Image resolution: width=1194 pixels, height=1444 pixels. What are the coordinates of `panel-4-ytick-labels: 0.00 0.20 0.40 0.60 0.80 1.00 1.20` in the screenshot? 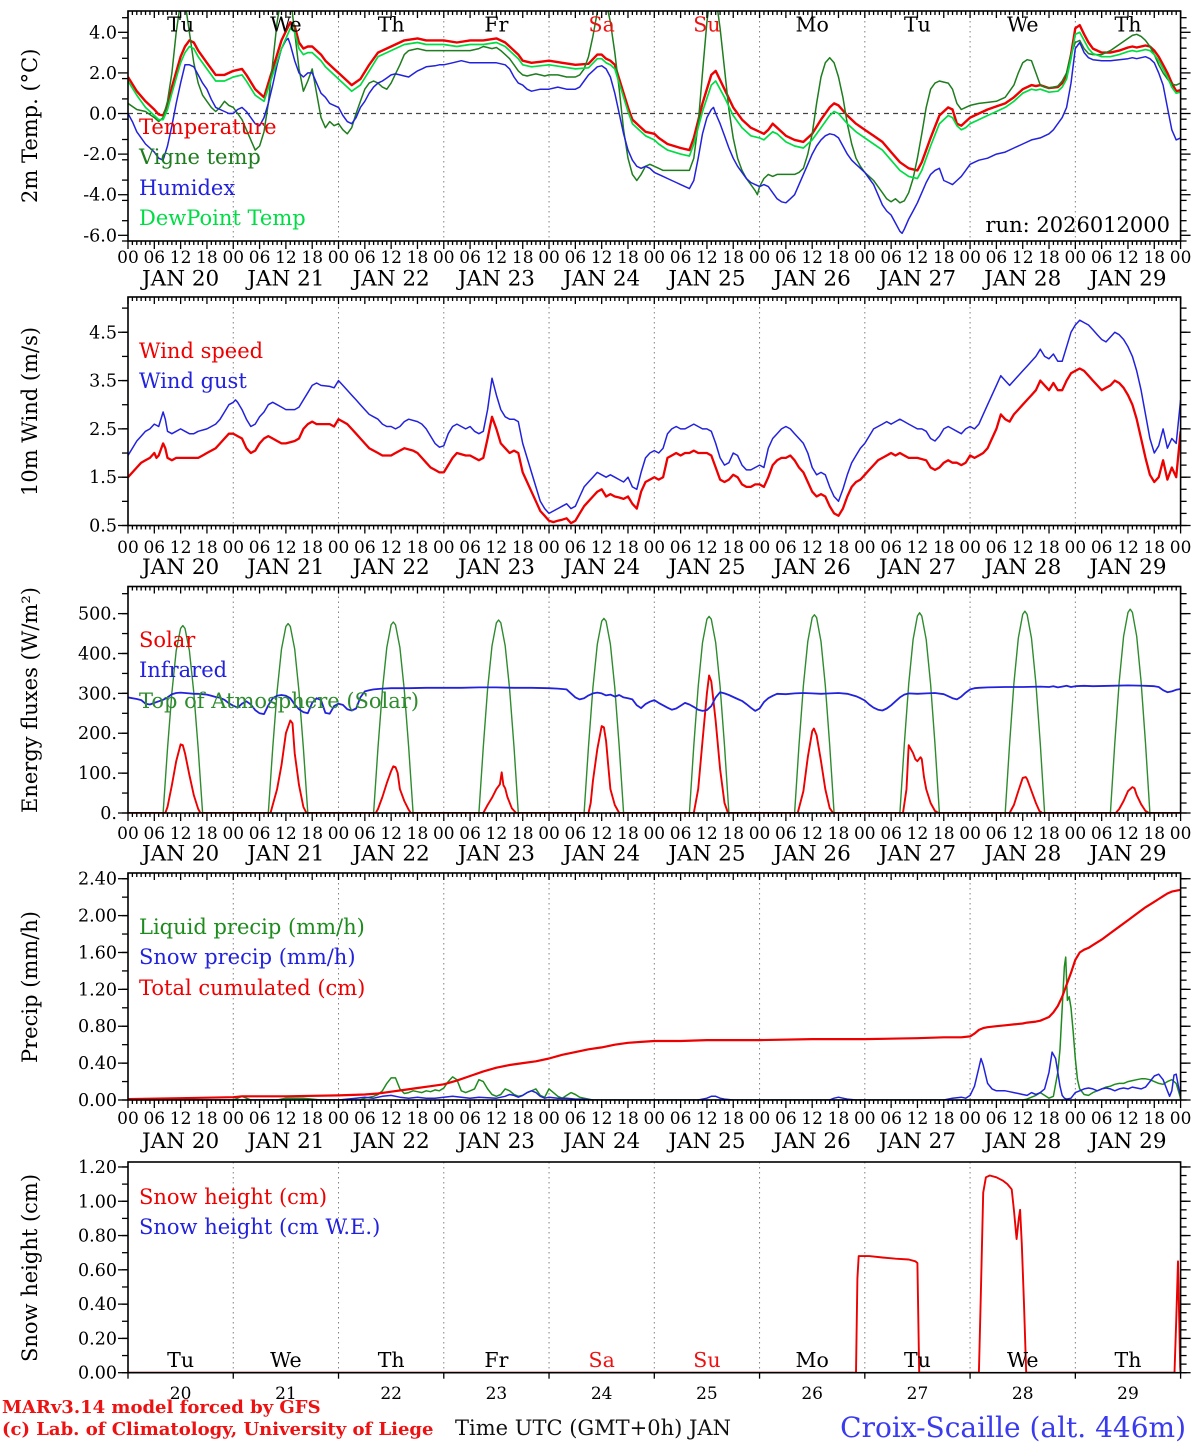 It's located at (97, 1271).